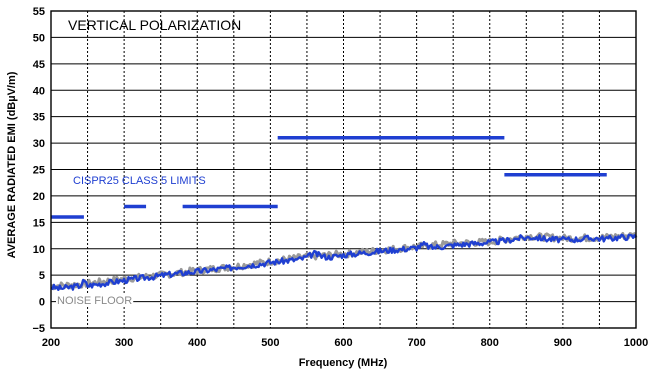 The image size is (662, 377). What do you see at coordinates (39, 171) in the screenshot?
I see `y-tick-label: 25` at bounding box center [39, 171].